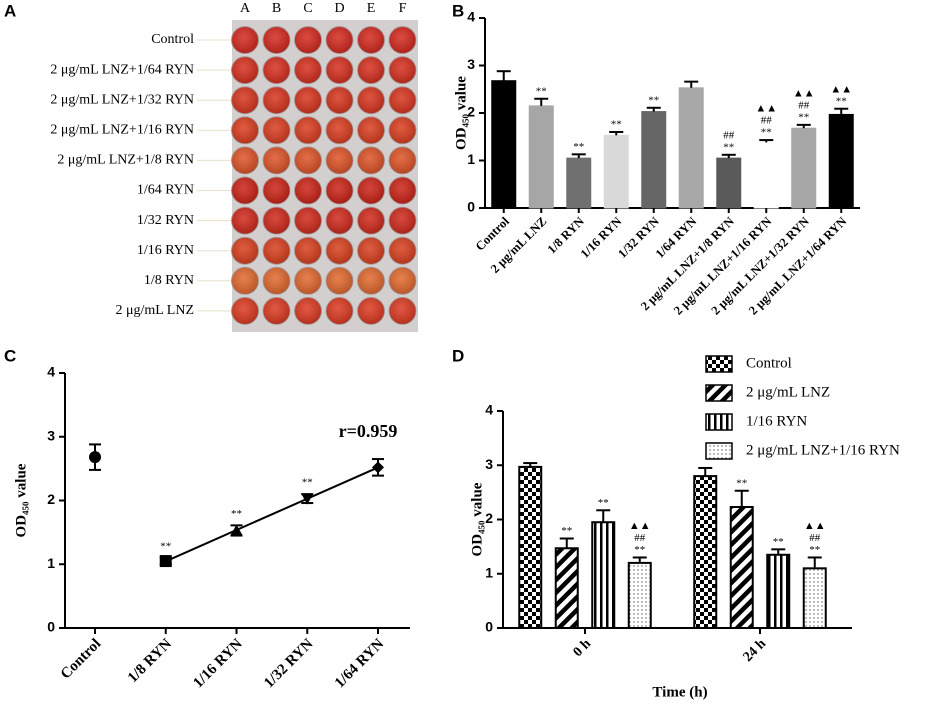 The image size is (934, 711). Describe the element at coordinates (150, 661) in the screenshot. I see `x-tick-label: 1/8 RYN` at that location.